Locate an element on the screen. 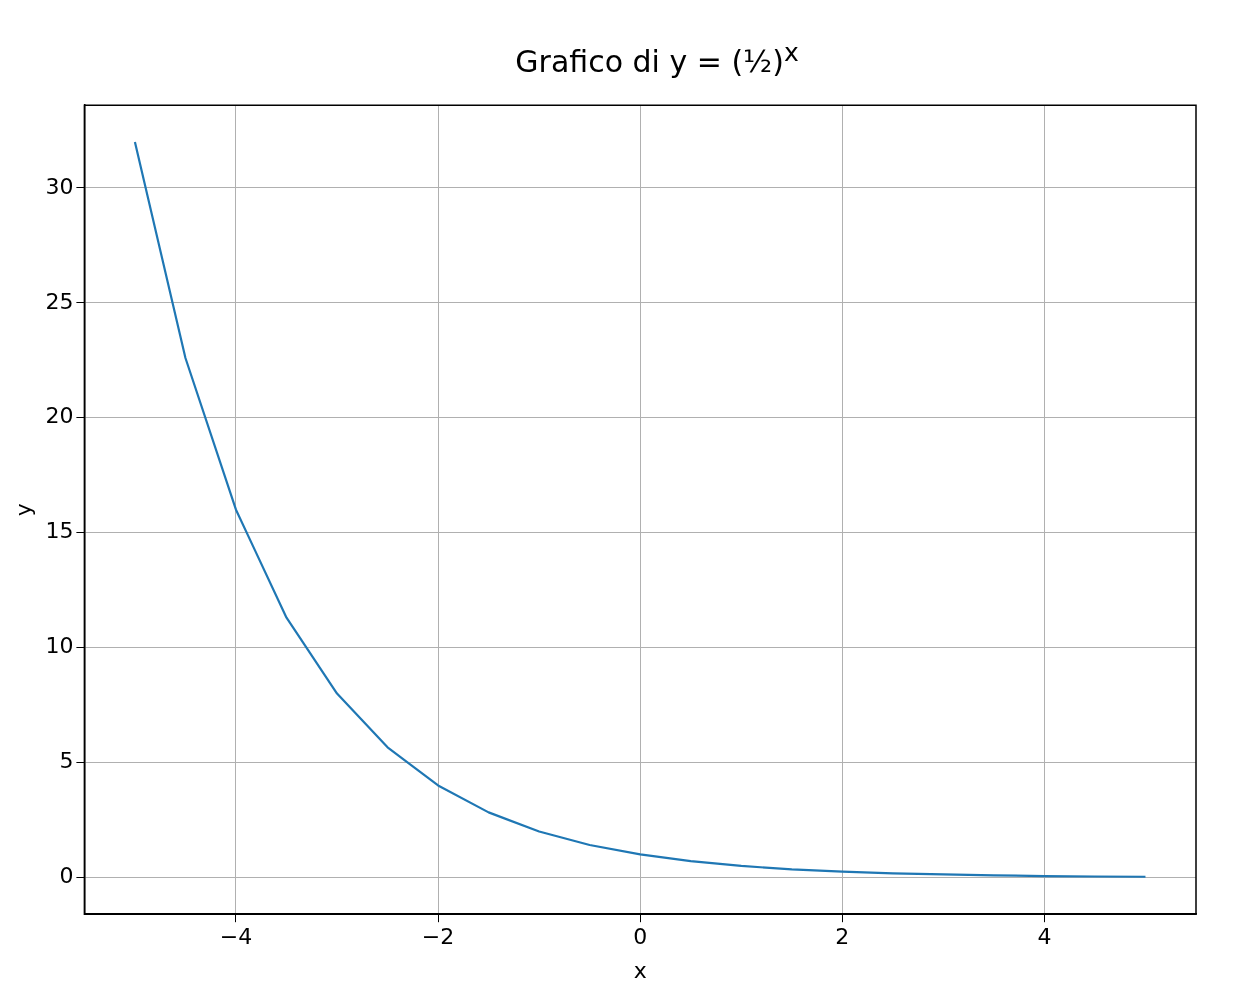 This screenshot has width=1234, height=1008. x-tick-label: 2 is located at coordinates (842, 937).